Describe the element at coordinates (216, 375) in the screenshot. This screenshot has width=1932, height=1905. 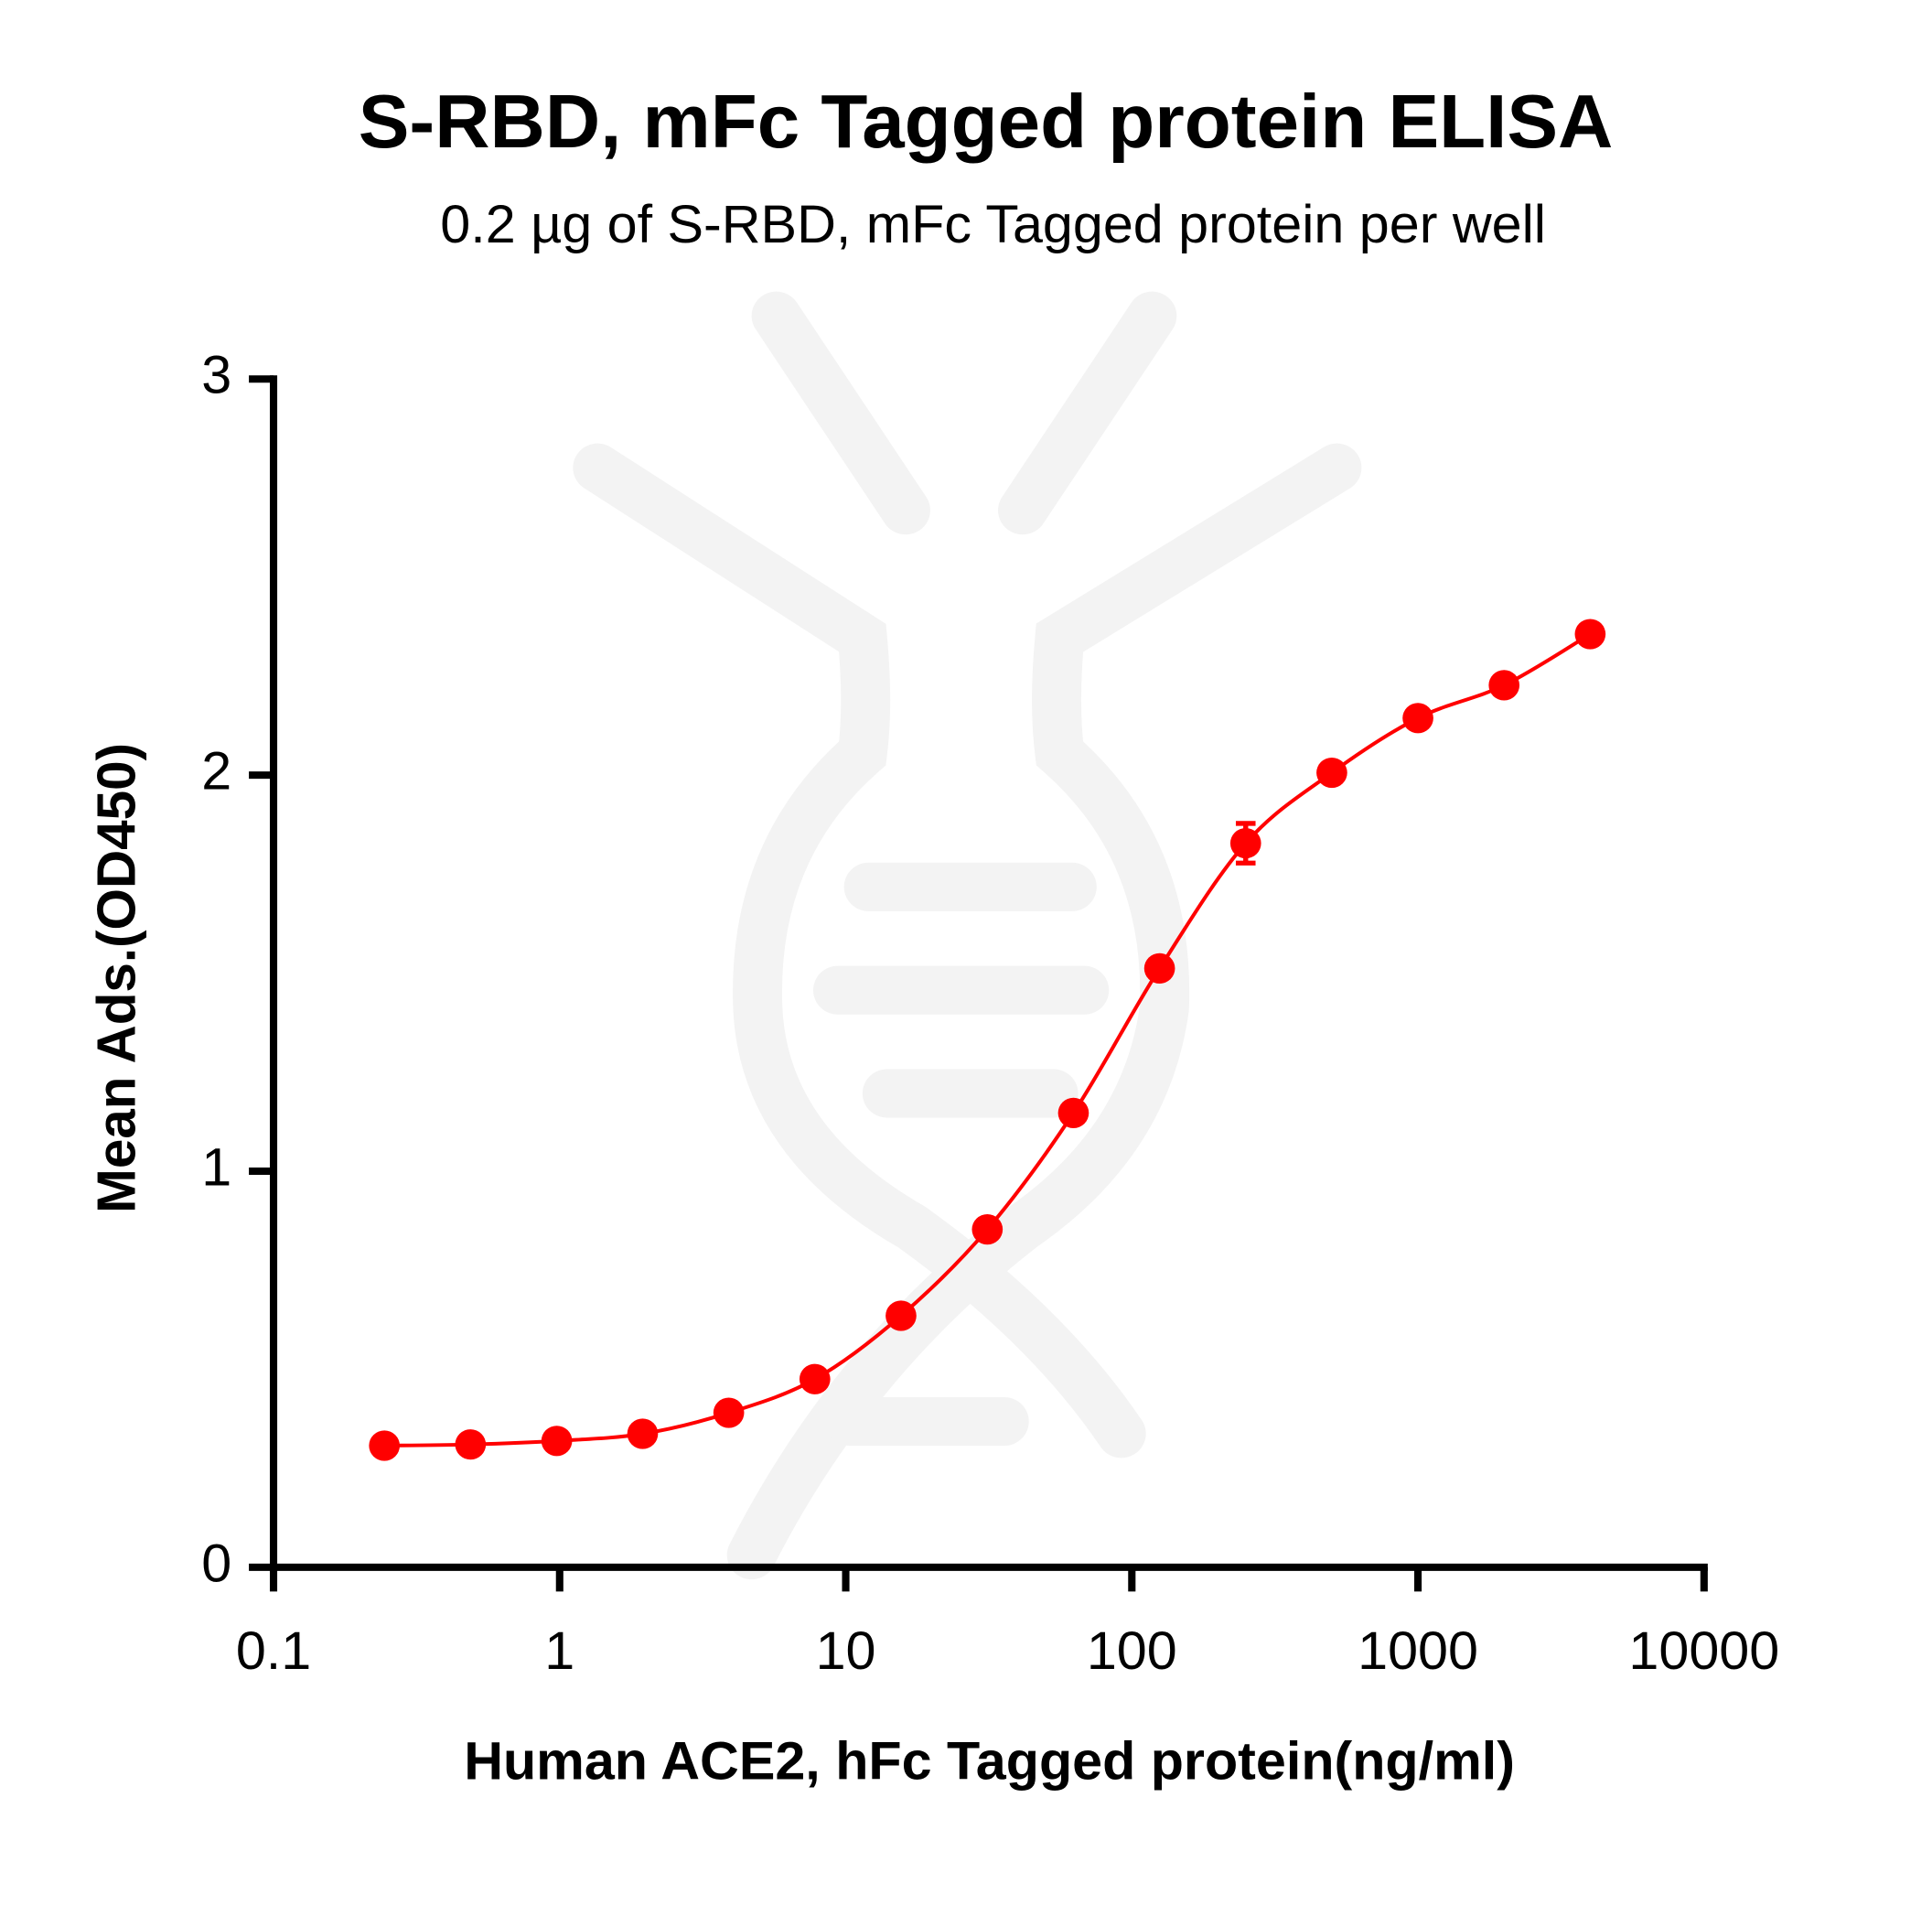
I see `y-tick-label: 3` at that location.